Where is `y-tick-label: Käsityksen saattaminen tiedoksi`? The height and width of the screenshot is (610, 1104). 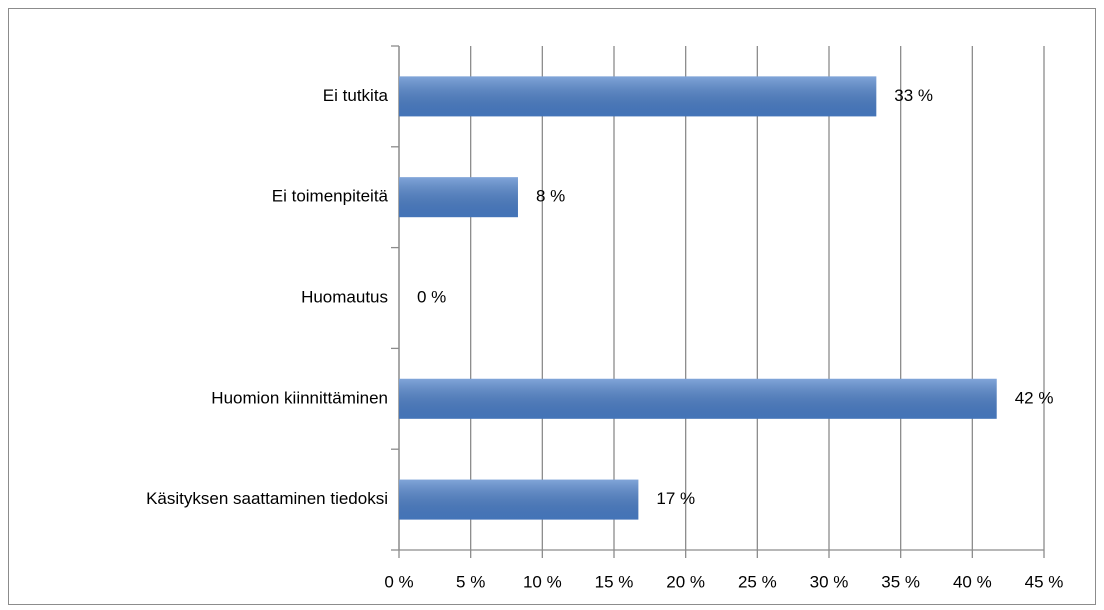 y-tick-label: Käsityksen saattaminen tiedoksi is located at coordinates (267, 498).